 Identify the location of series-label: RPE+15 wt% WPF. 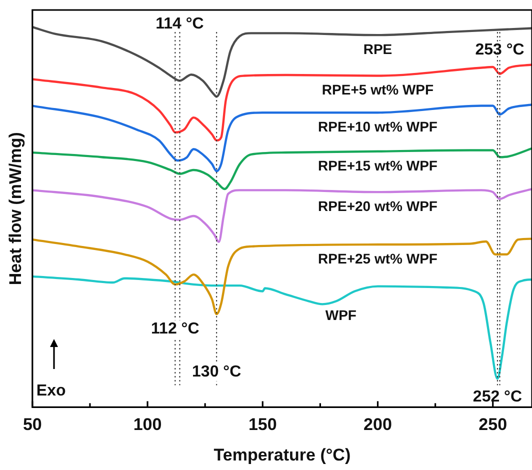
(378, 165).